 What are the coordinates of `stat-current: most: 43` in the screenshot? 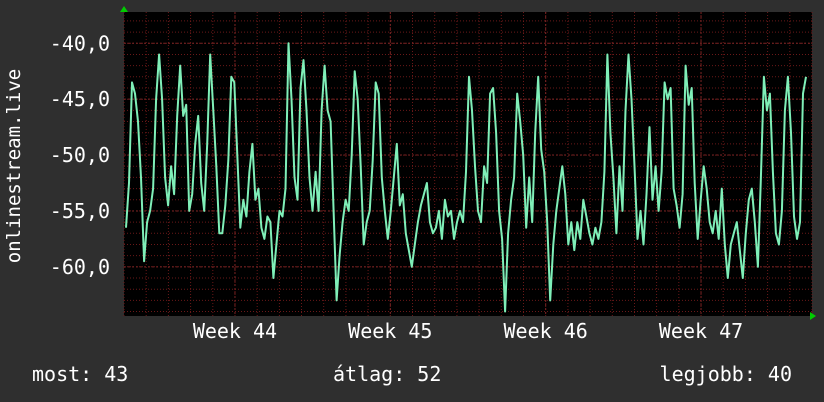 It's located at (80, 374).